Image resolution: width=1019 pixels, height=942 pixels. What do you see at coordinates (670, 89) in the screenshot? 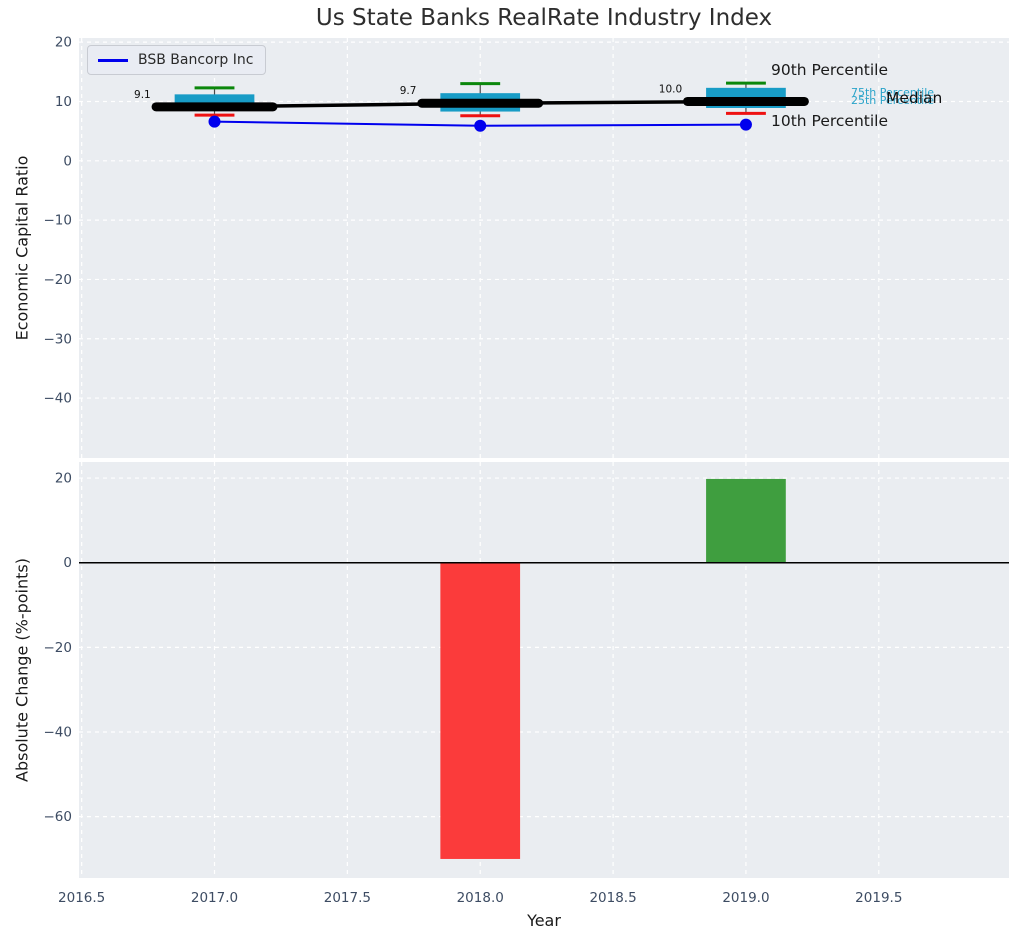
I see `median-value-label-2019: 10.0` at bounding box center [670, 89].